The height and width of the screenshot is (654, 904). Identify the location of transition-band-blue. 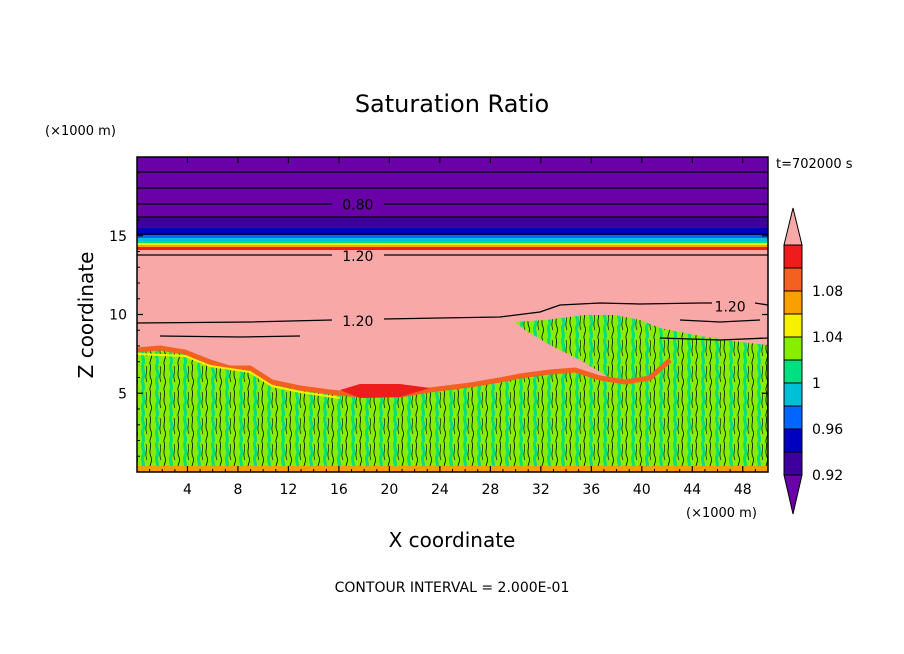
(452, 236).